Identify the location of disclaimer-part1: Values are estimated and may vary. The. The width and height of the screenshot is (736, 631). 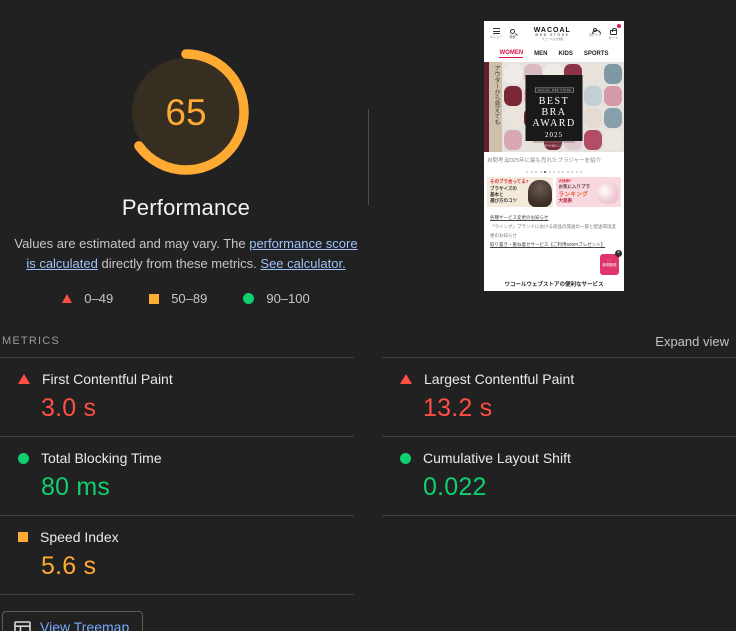
(132, 243).